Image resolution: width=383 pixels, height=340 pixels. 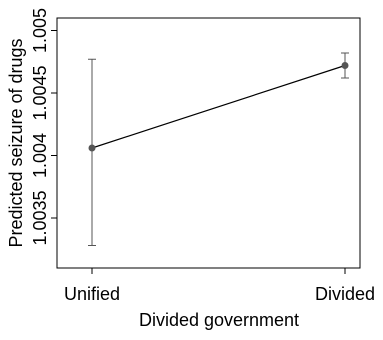 What do you see at coordinates (40, 92) in the screenshot?
I see `y-tick-label: 1.0045` at bounding box center [40, 92].